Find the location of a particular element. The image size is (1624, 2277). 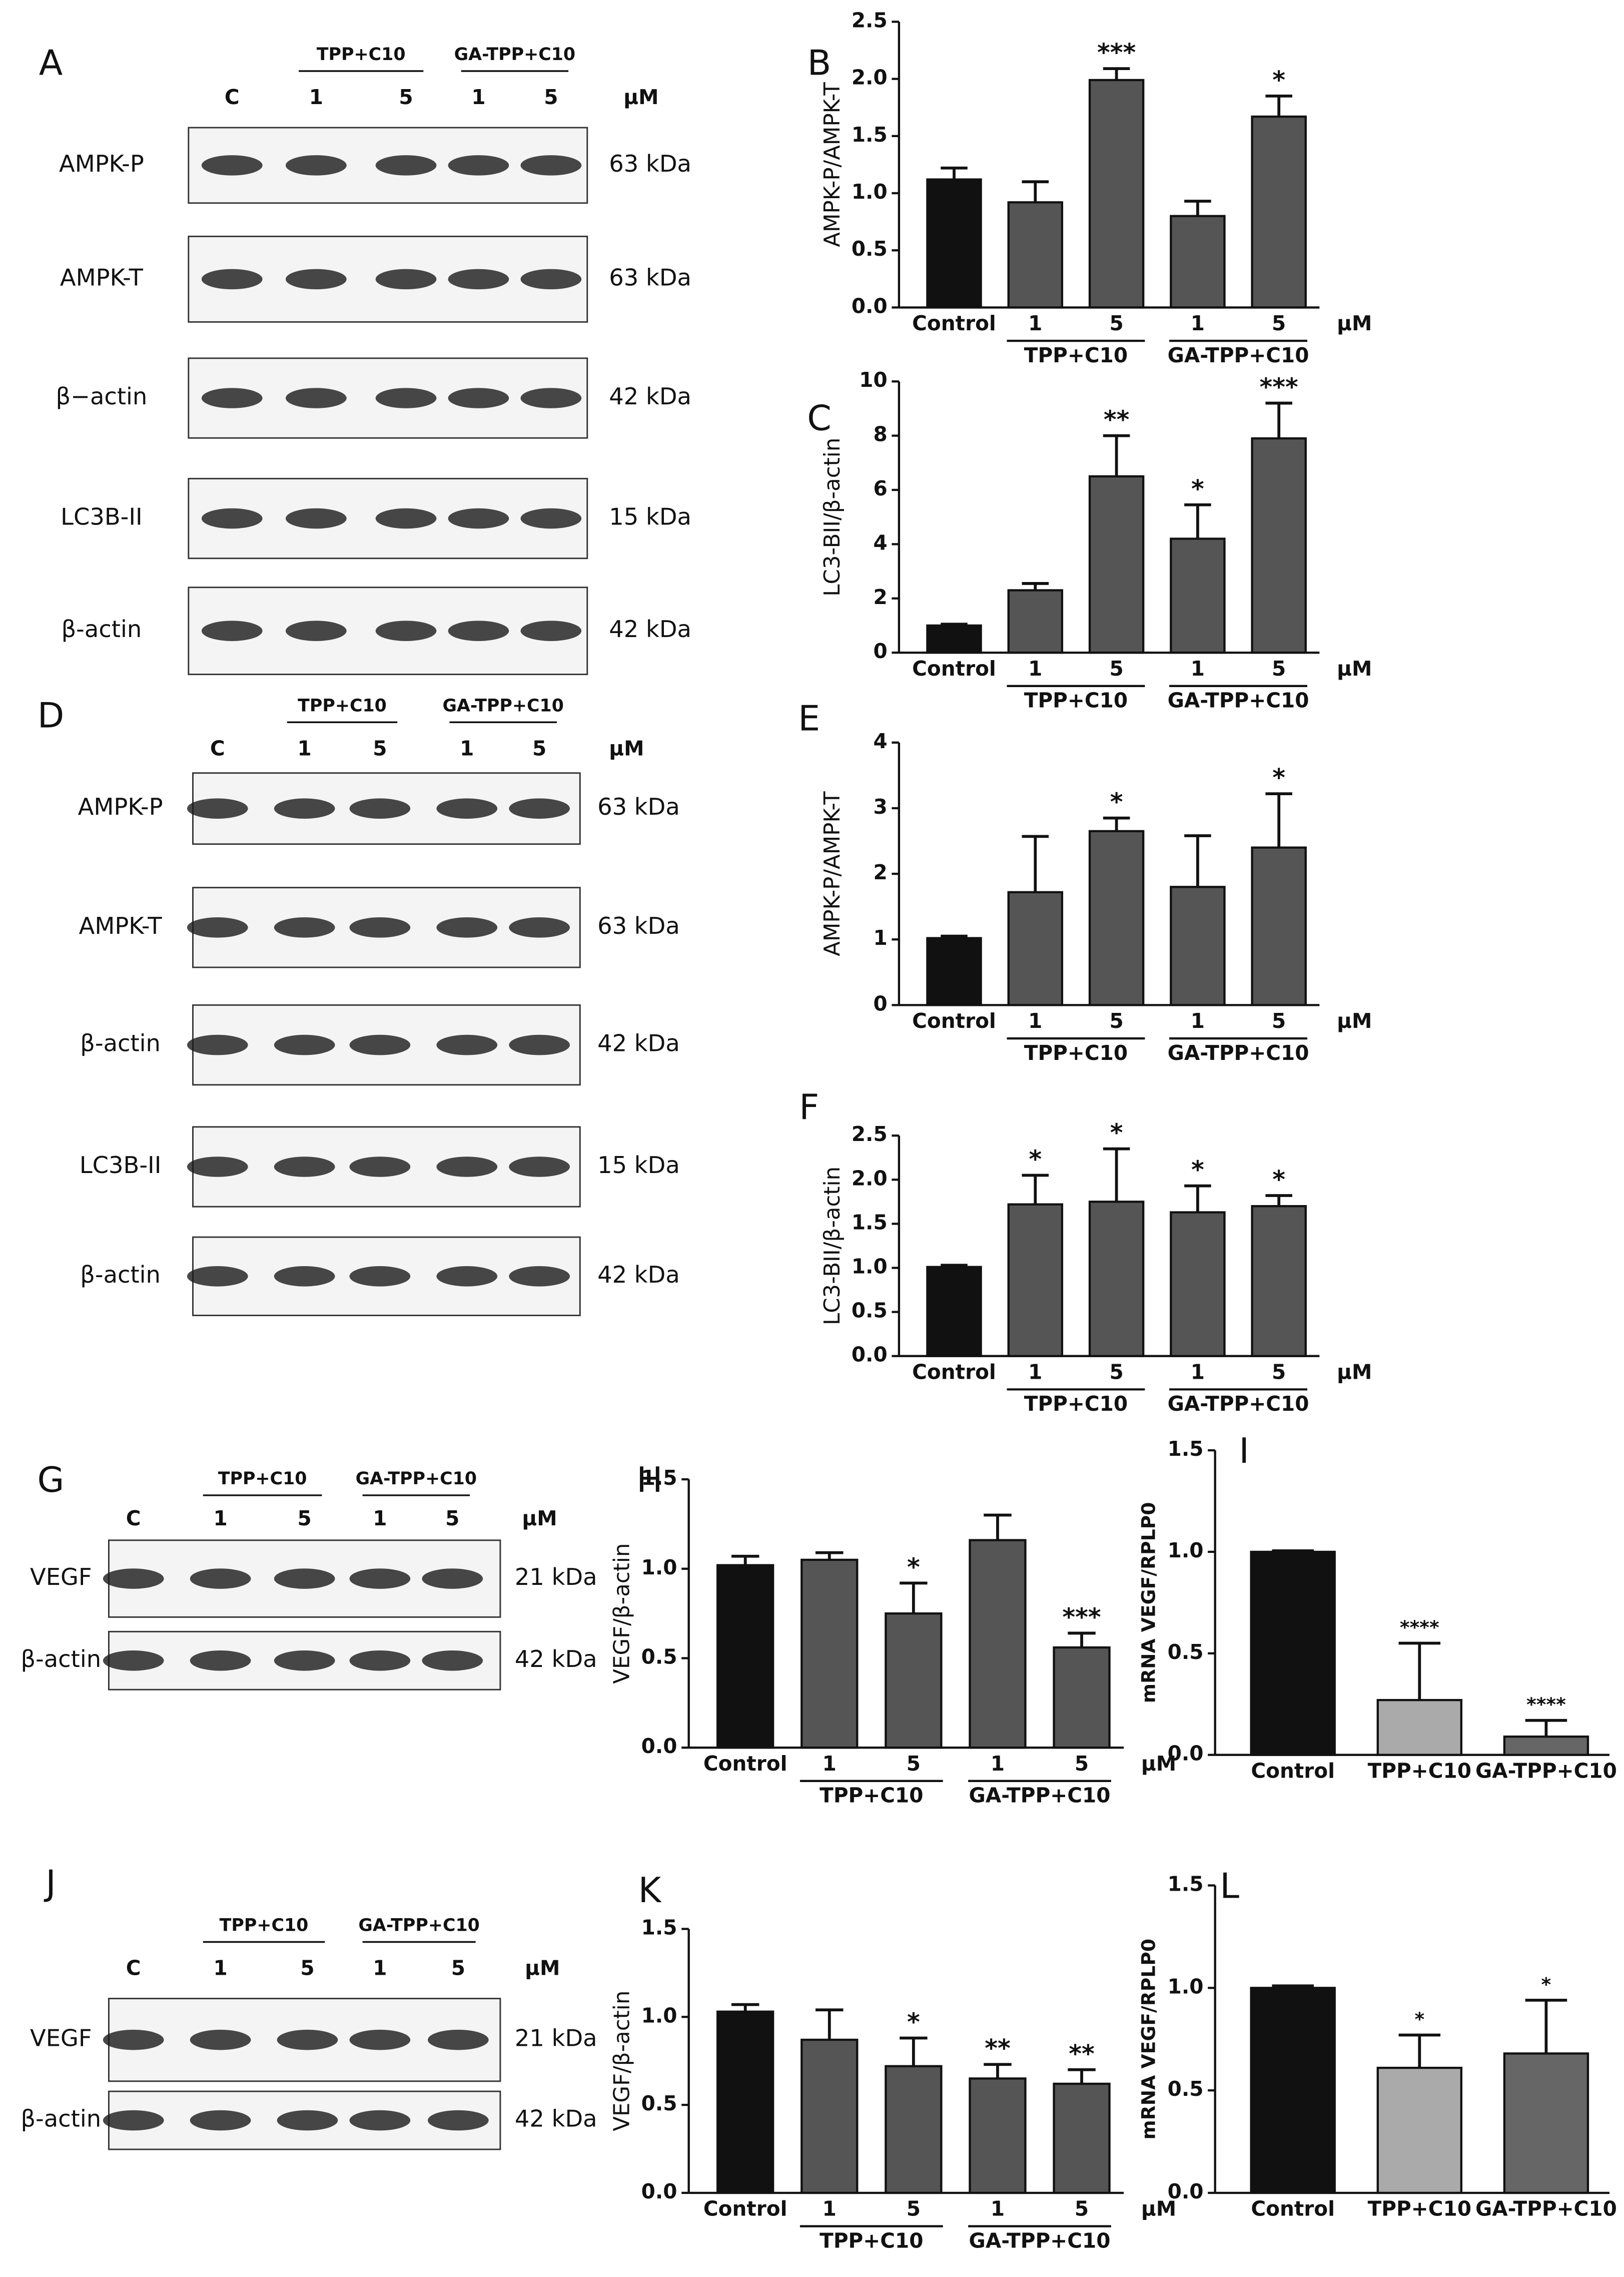

x-tick-label: TPP+C10 is located at coordinates (1419, 2209).